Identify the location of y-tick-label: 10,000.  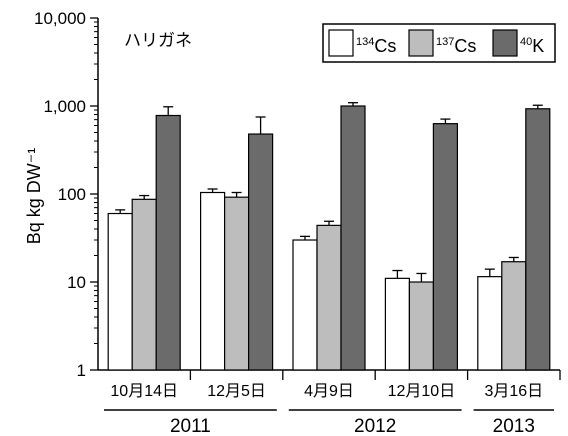
(60, 18).